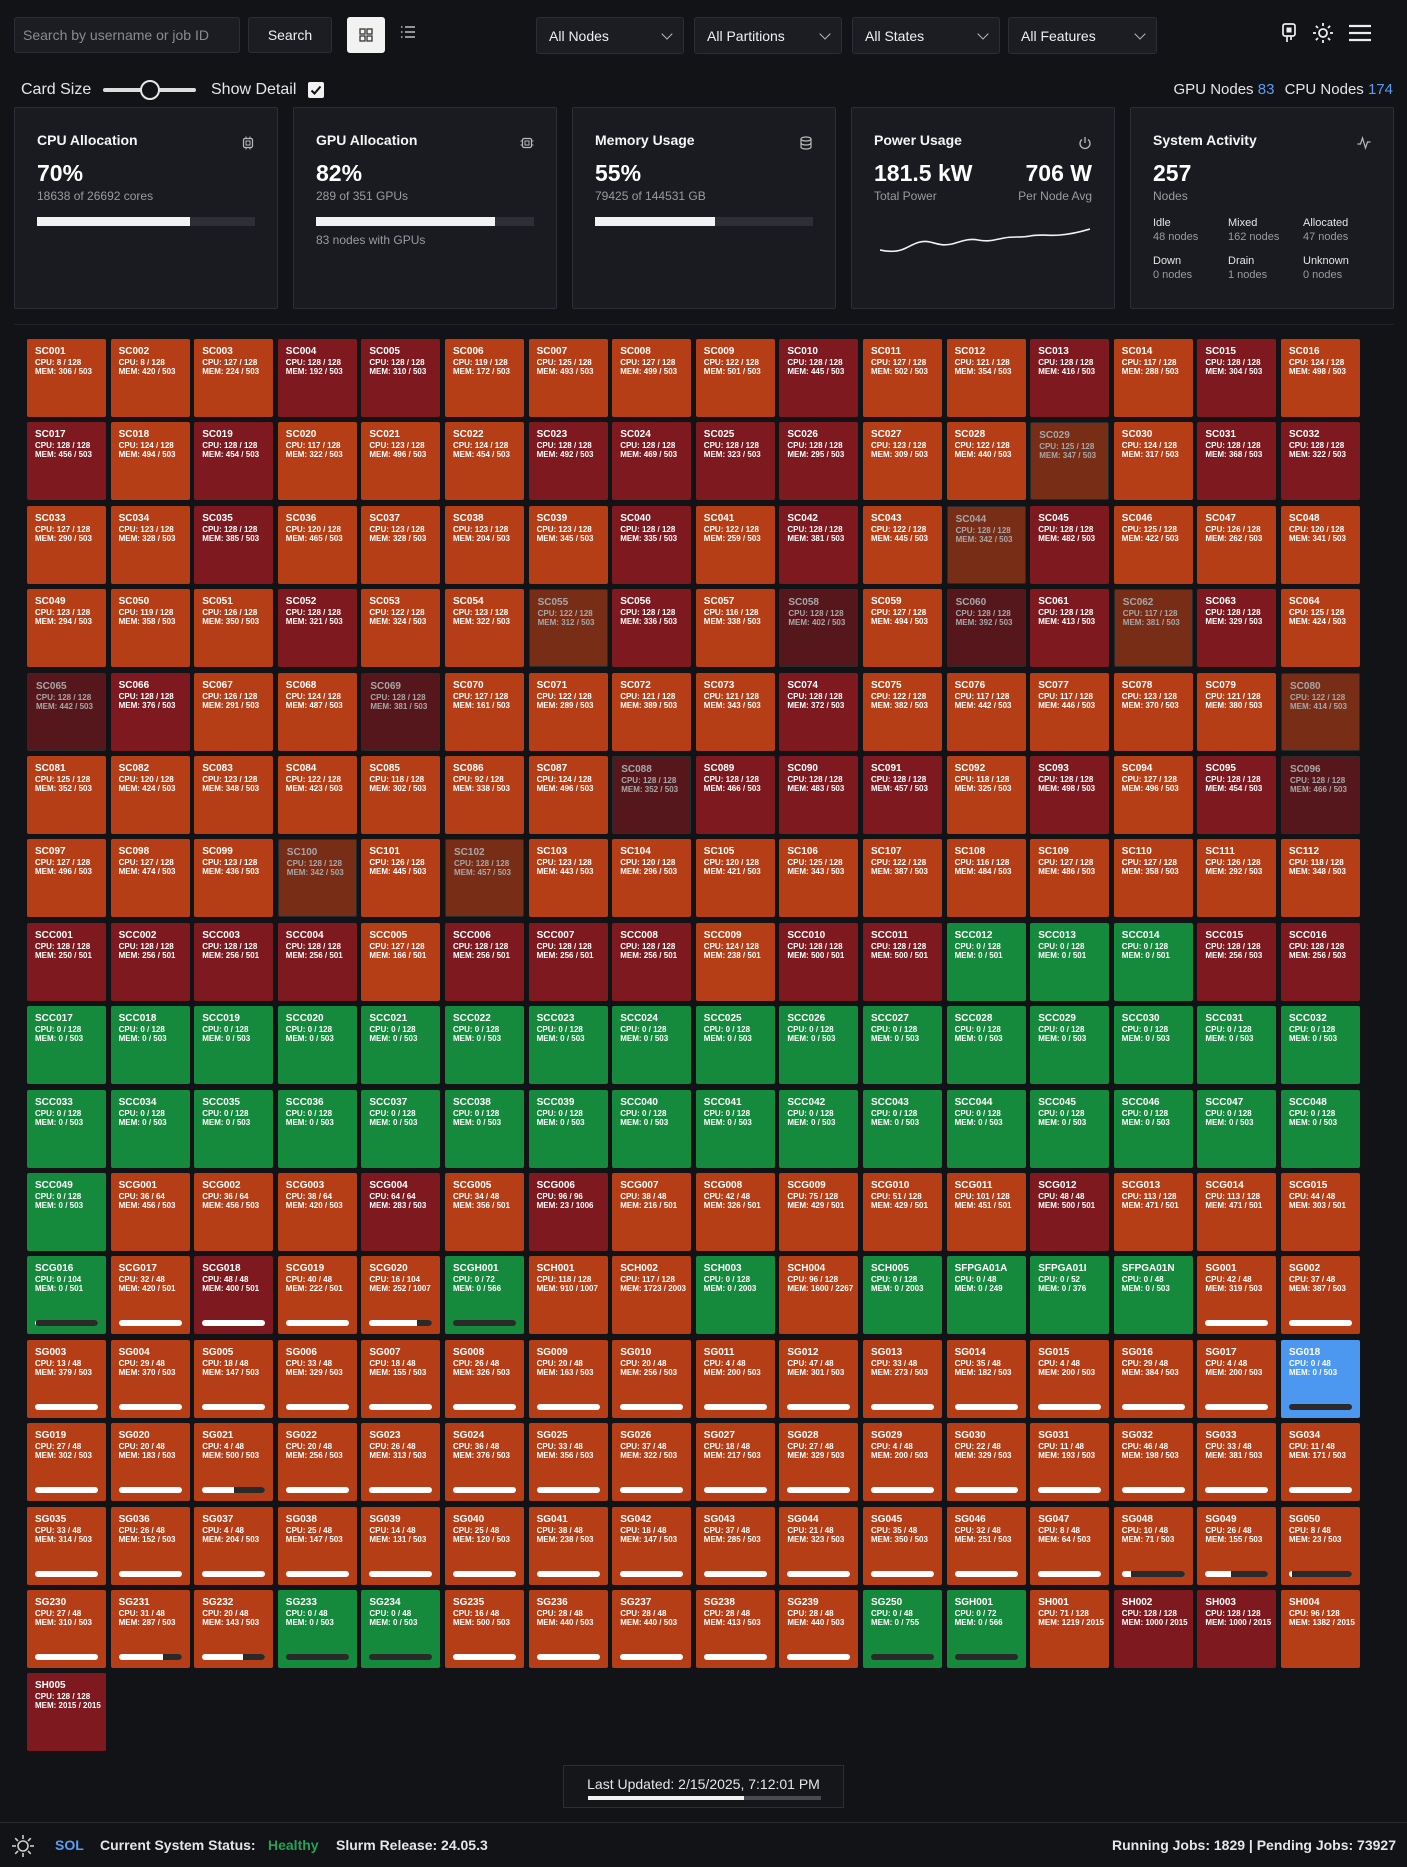 This screenshot has width=1407, height=1867. Describe the element at coordinates (819, 461) in the screenshot. I see `node-card-sc026: SC026 CPU: 128 / 128 MEM: 295 / 503` at that location.